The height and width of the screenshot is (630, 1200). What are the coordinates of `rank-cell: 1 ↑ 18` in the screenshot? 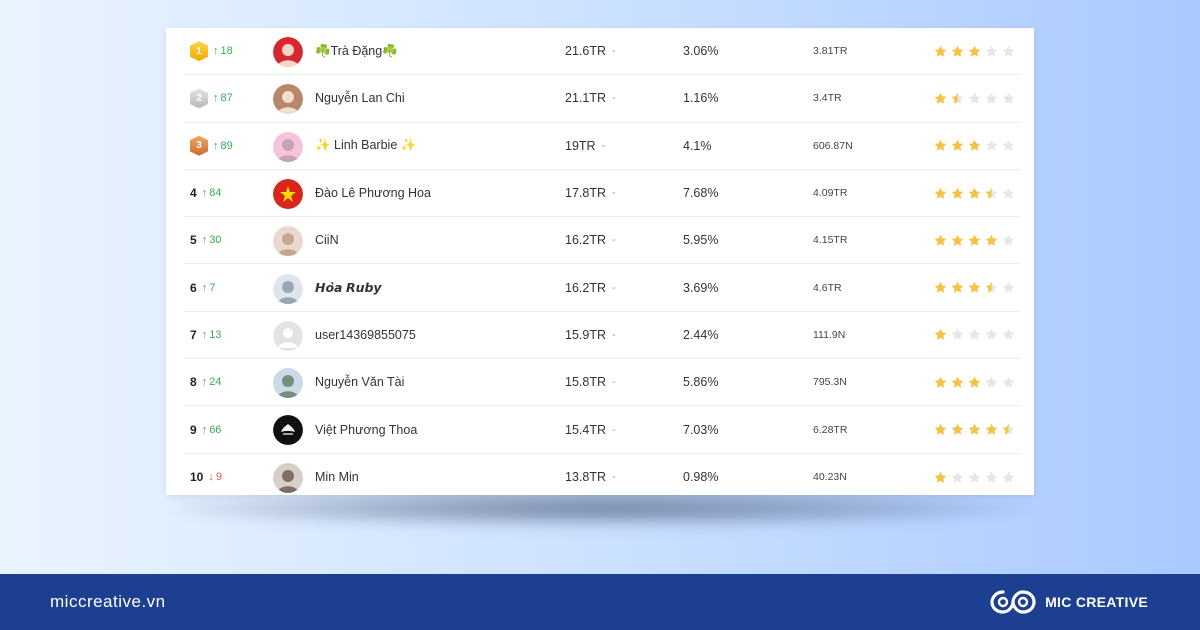 It's located at (211, 51).